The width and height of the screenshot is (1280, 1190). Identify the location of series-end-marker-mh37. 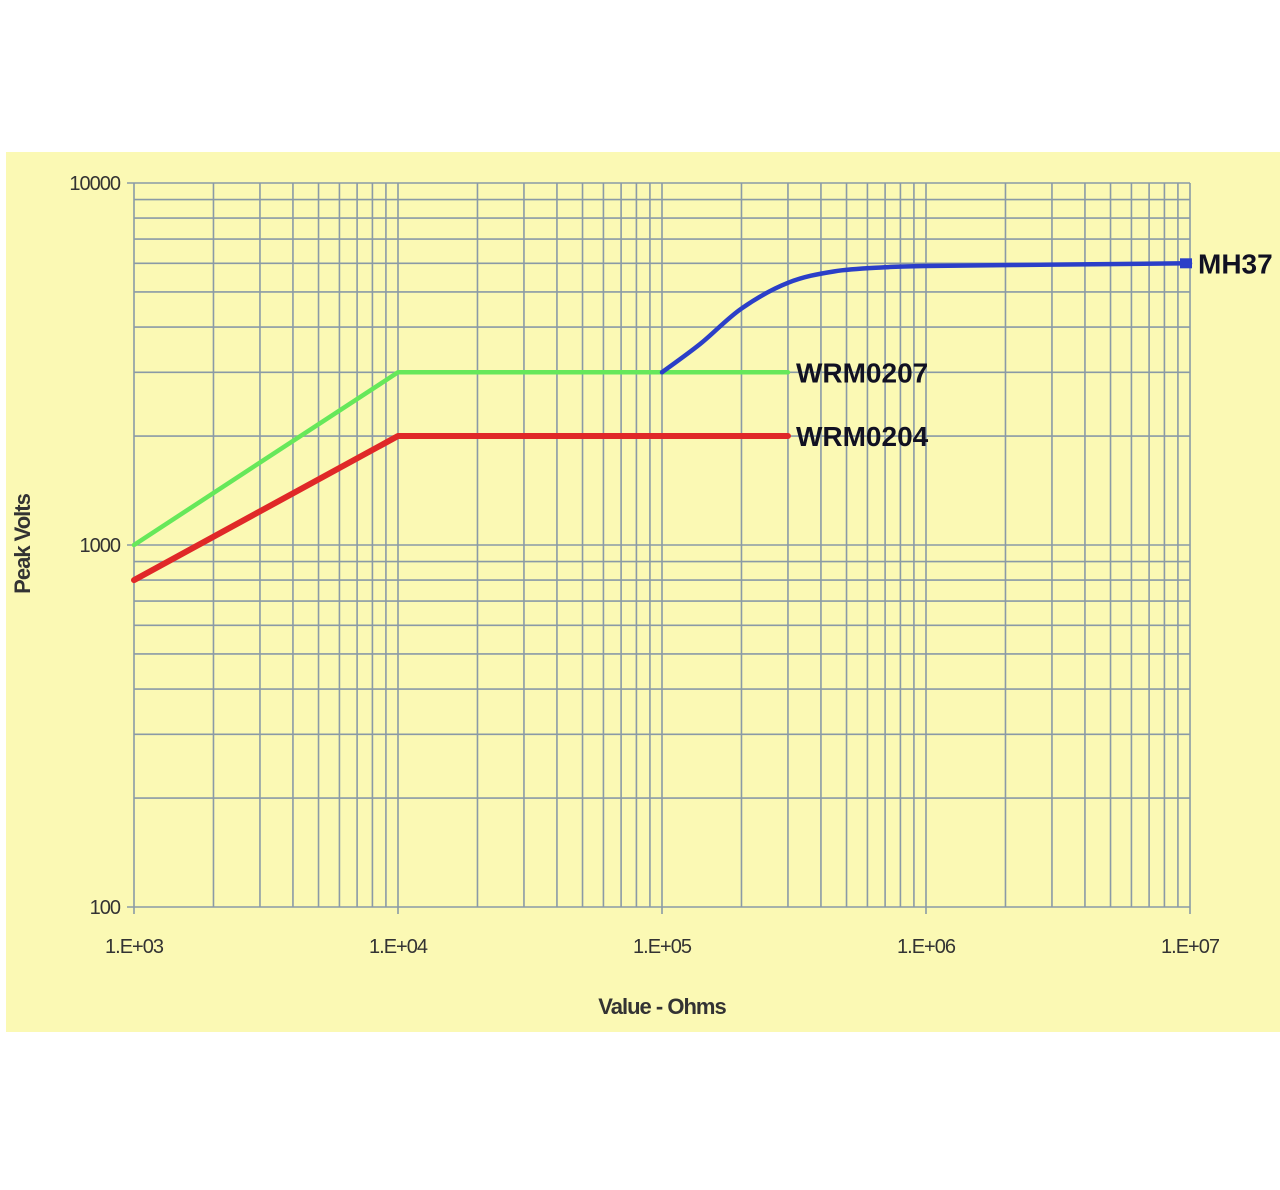
(1186, 263).